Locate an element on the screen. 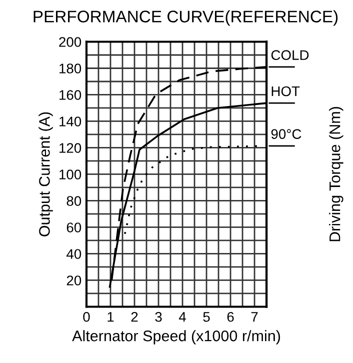 Image resolution: width=353 pixels, height=363 pixels. x-tick-label: 1 is located at coordinates (111, 317).